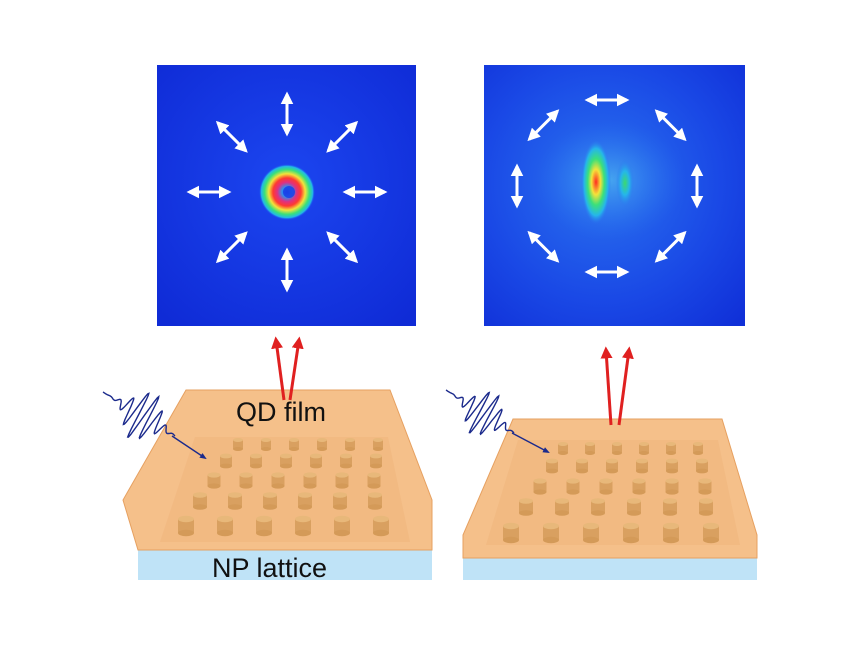 The width and height of the screenshot is (864, 648). Describe the element at coordinates (596, 182) in the screenshot. I see `beam-lobe-left` at that location.